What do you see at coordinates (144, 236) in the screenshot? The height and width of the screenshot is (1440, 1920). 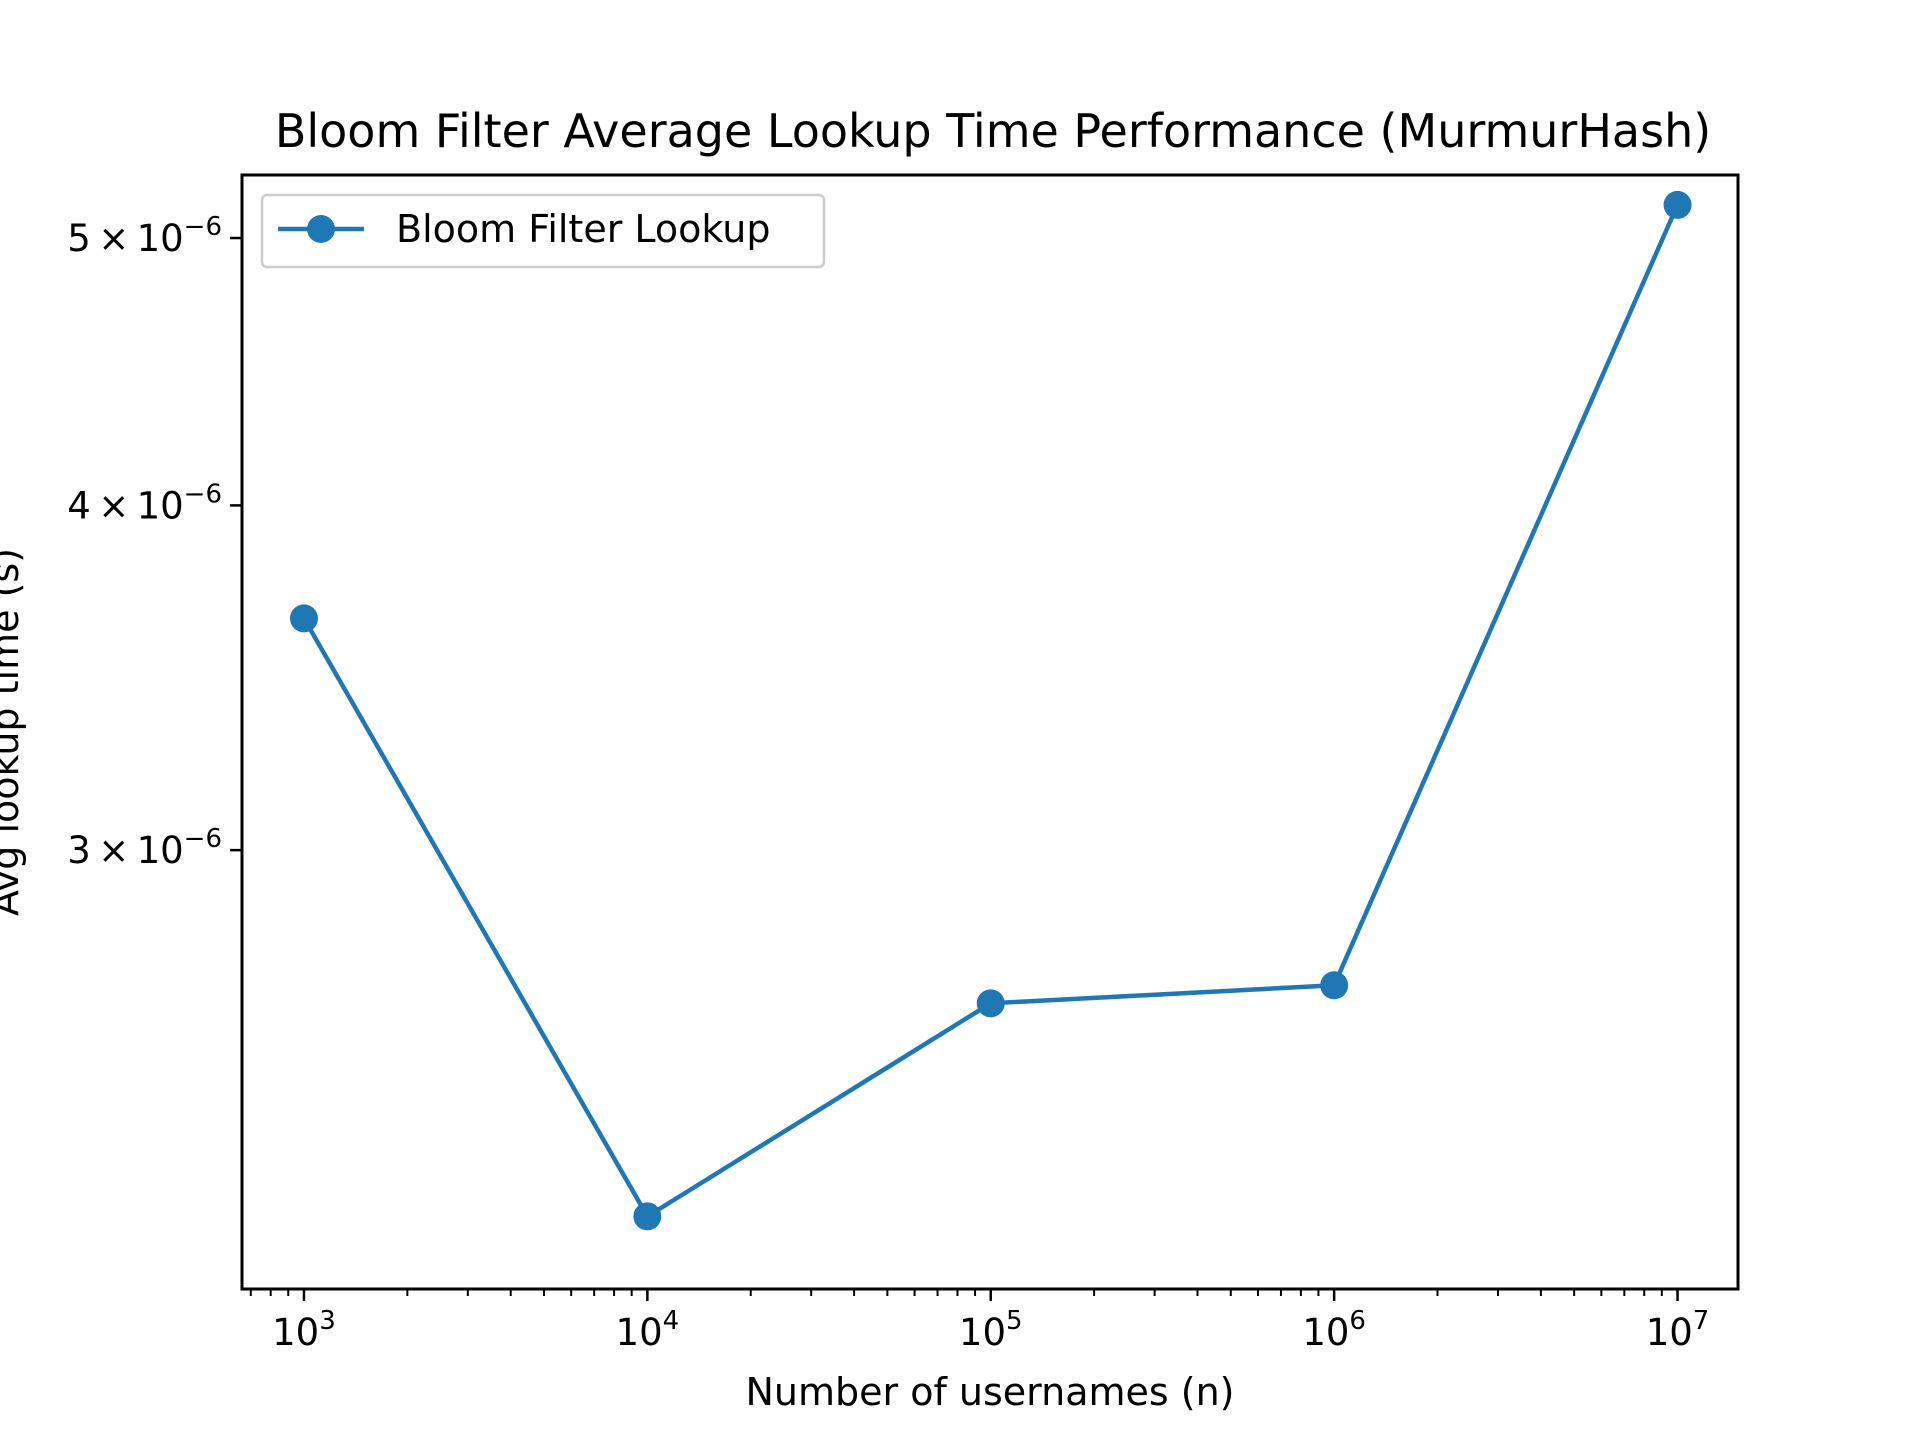 I see `y-tick-label: 5 × 10⁻⁶` at bounding box center [144, 236].